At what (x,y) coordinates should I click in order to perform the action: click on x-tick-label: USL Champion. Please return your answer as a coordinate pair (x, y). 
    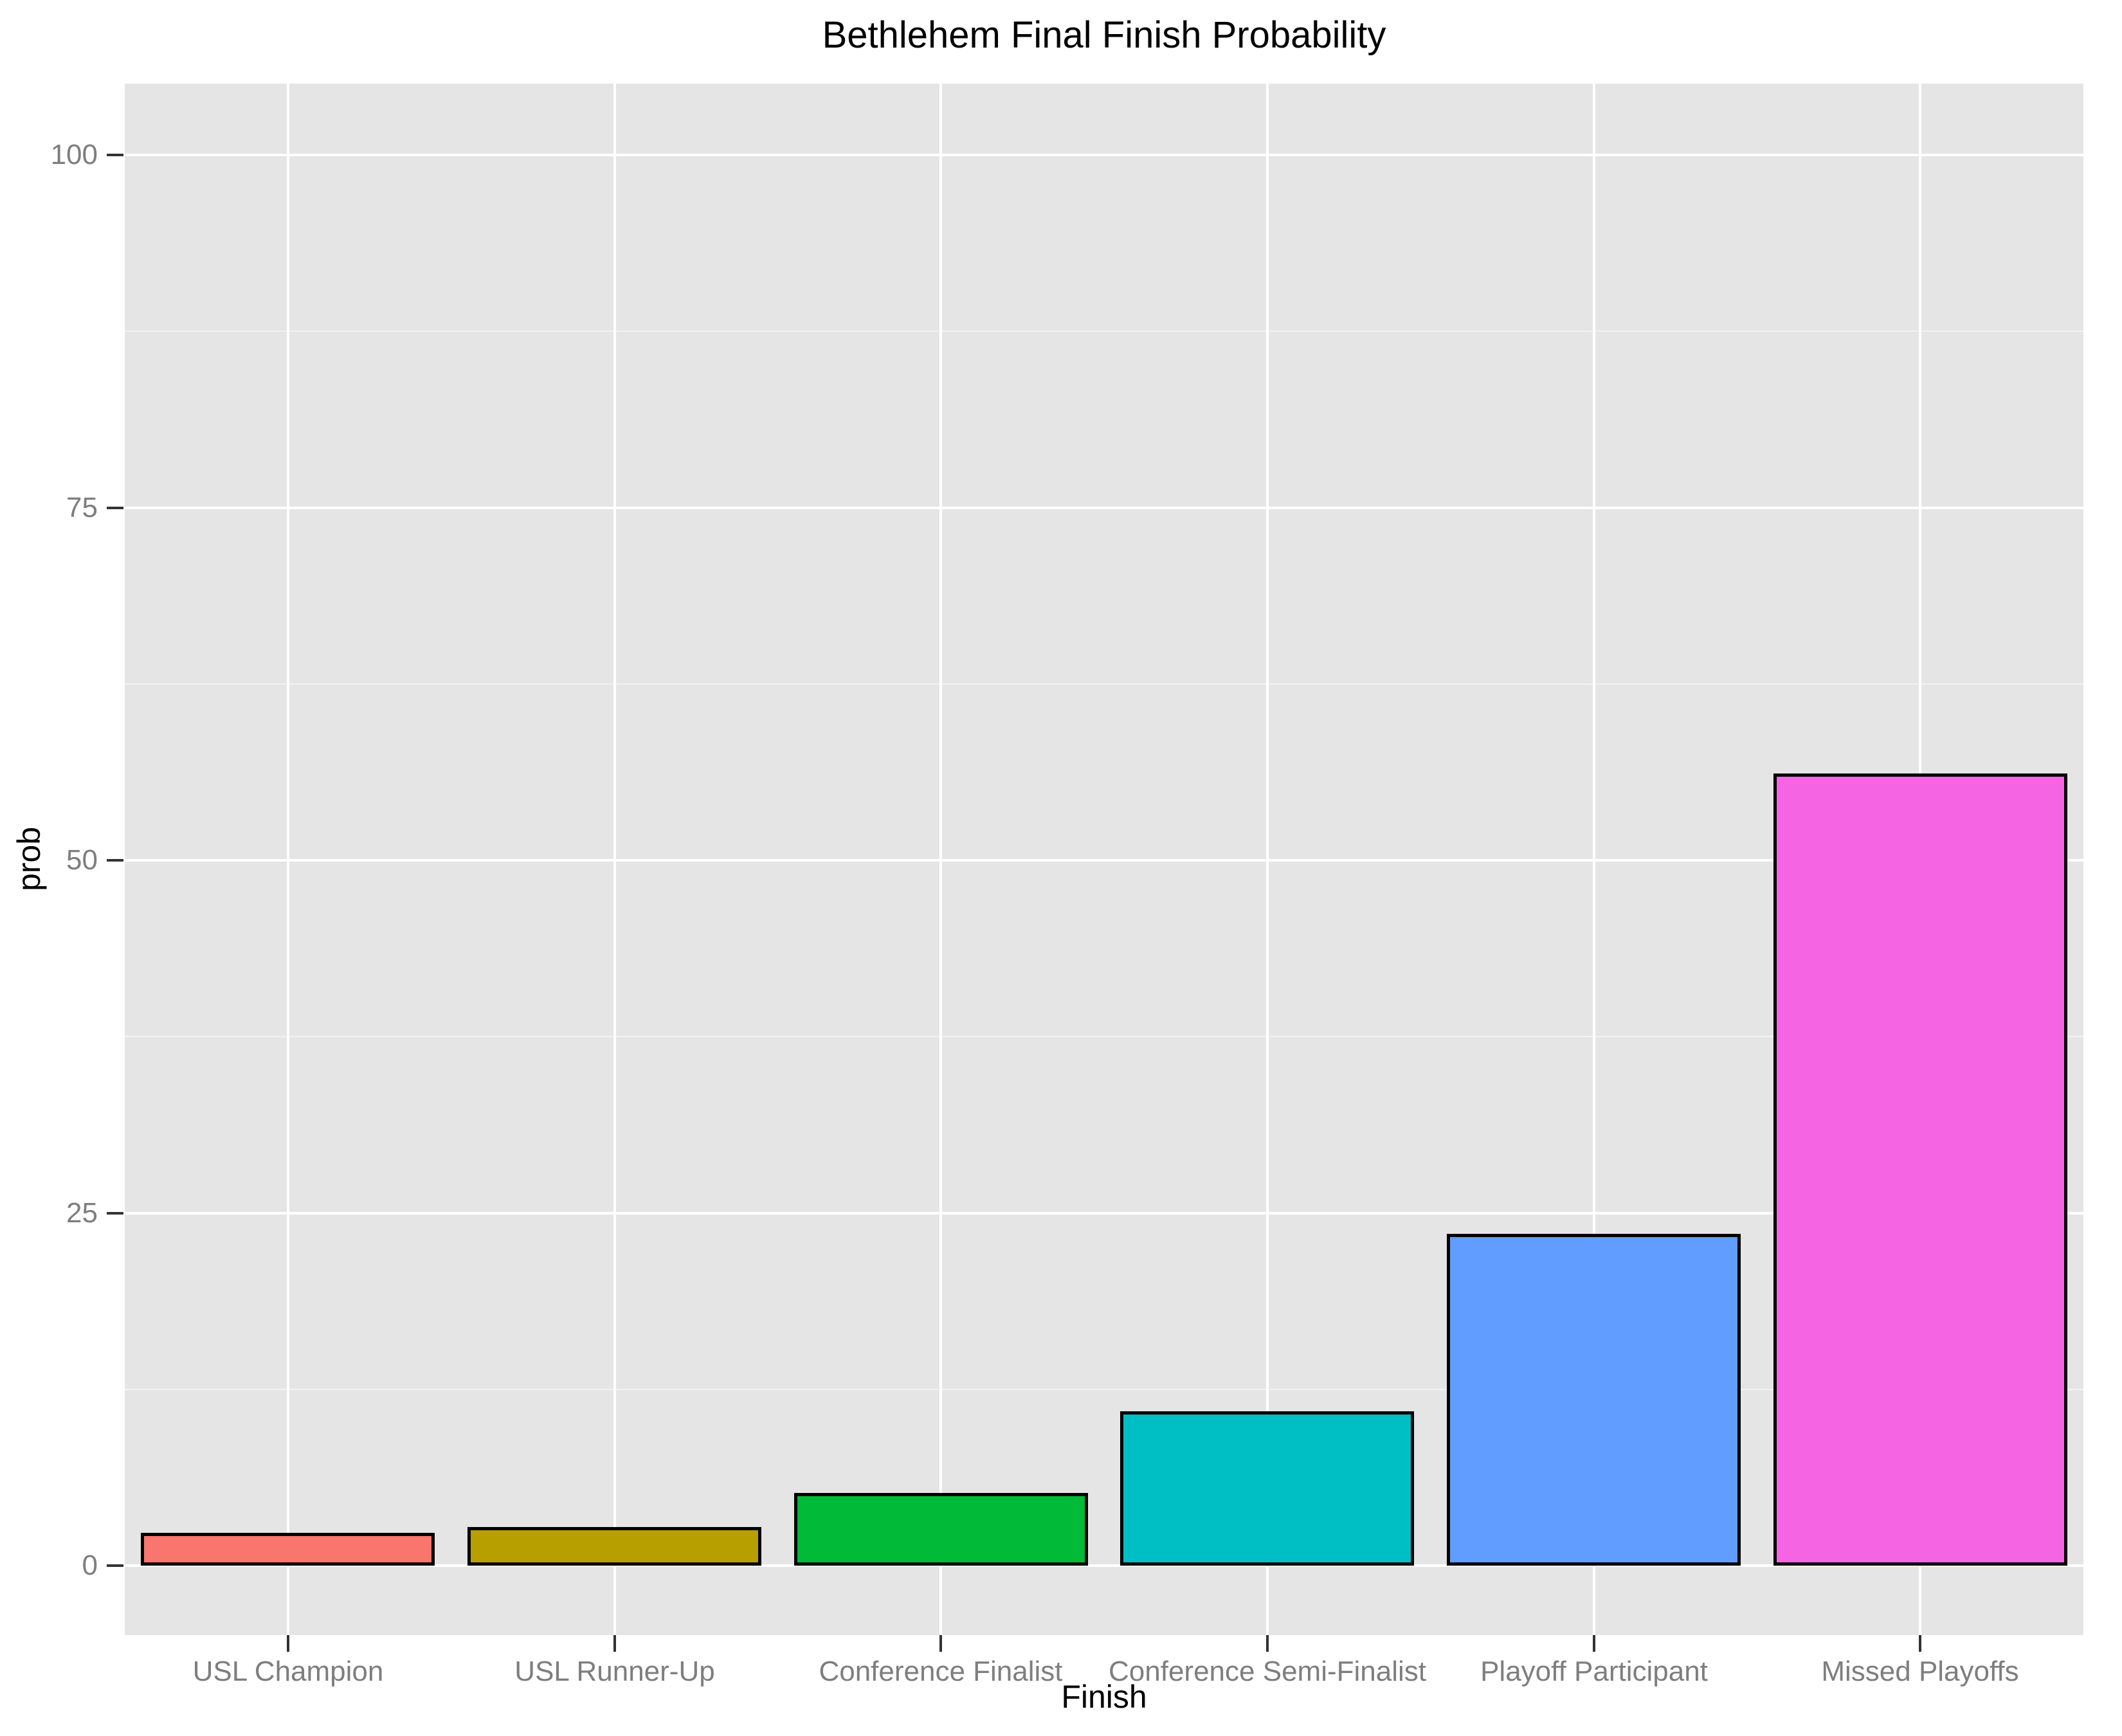
    Looking at the image, I should click on (288, 1671).